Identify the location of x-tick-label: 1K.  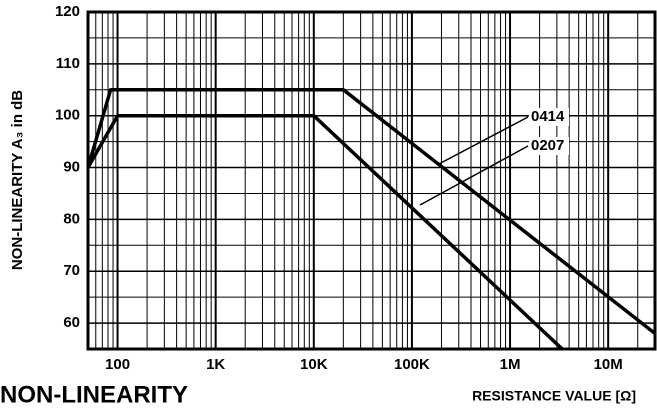
(215, 364).